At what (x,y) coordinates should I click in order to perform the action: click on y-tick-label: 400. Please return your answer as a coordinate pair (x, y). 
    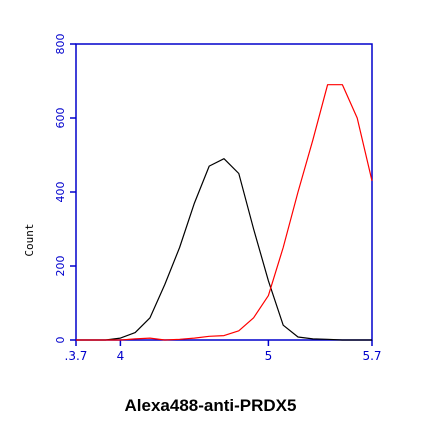
    Looking at the image, I should click on (60, 192).